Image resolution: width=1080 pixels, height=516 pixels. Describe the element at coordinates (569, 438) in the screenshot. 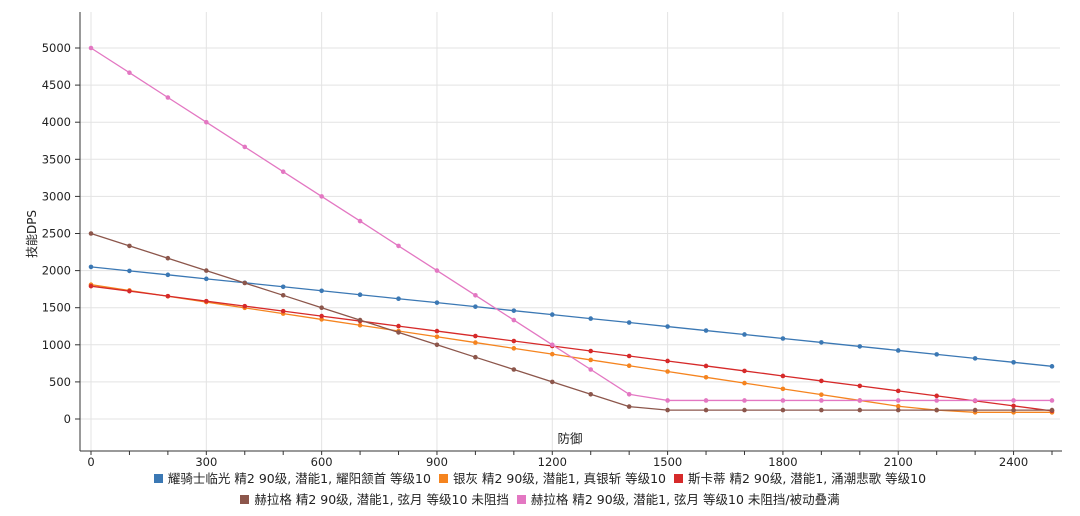

I see `x-axis-label: 防御` at that location.